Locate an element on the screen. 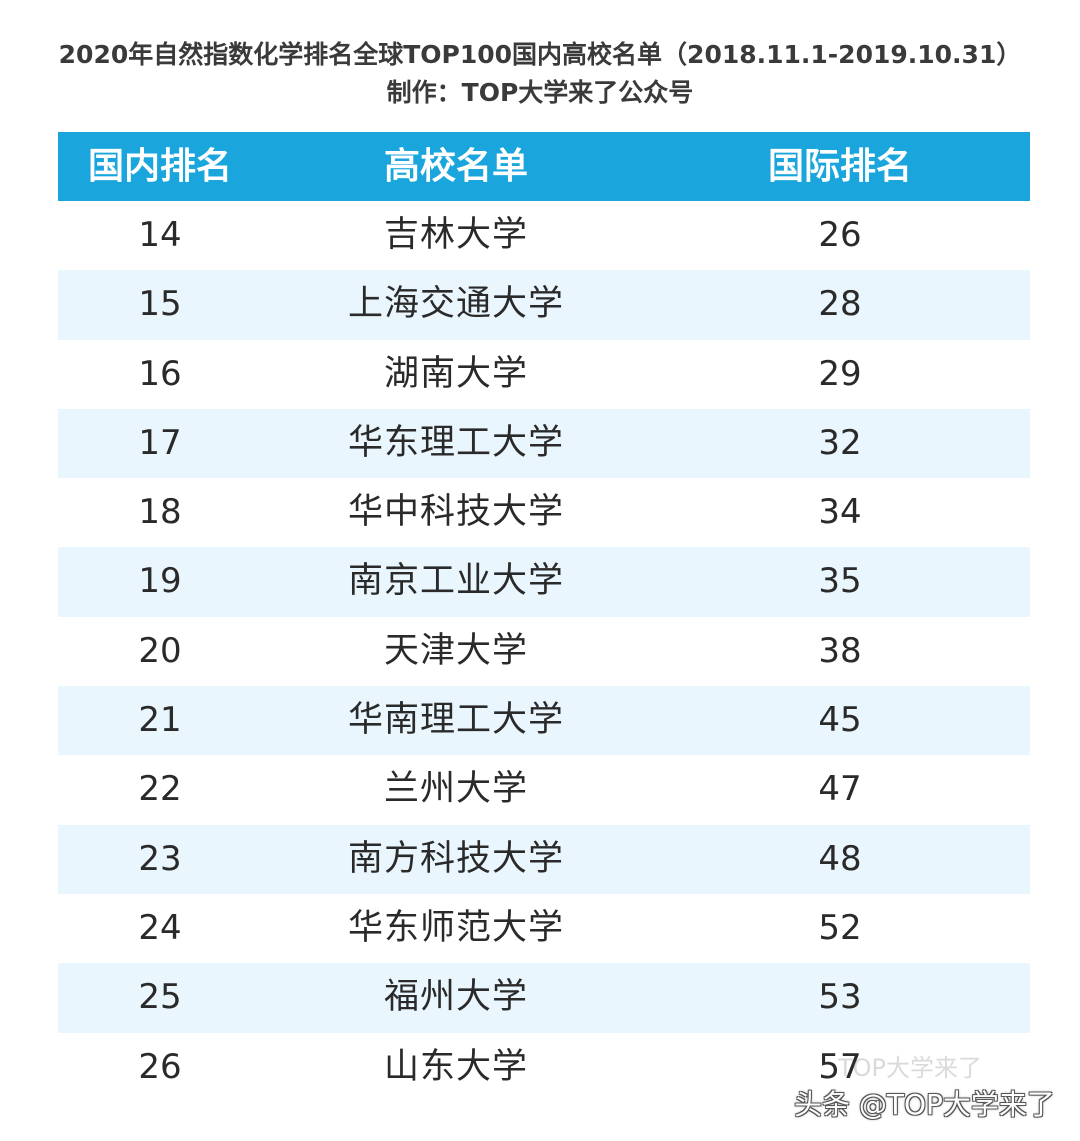  school-name-cell: 上海交通大学 is located at coordinates (455, 304).